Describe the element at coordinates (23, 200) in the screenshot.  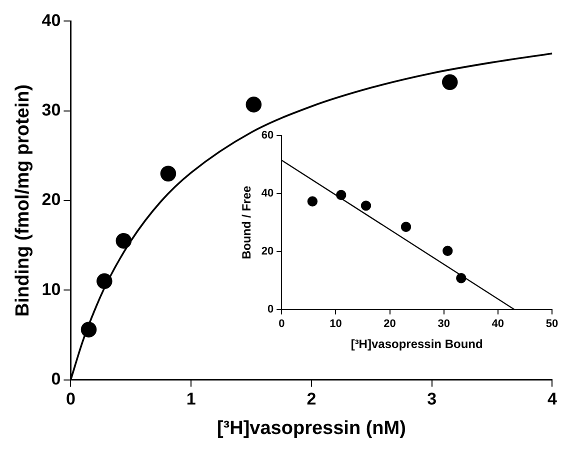
I see `y-axis-title: Binding (fmol/mg protein)` at that location.